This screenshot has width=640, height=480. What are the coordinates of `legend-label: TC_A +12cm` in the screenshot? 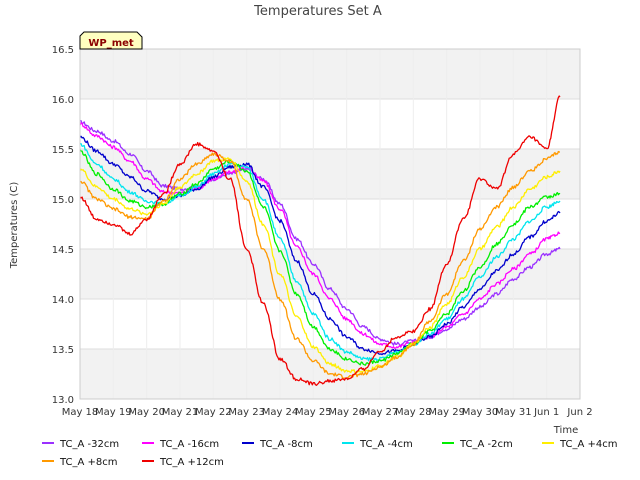 It's located at (191, 462).